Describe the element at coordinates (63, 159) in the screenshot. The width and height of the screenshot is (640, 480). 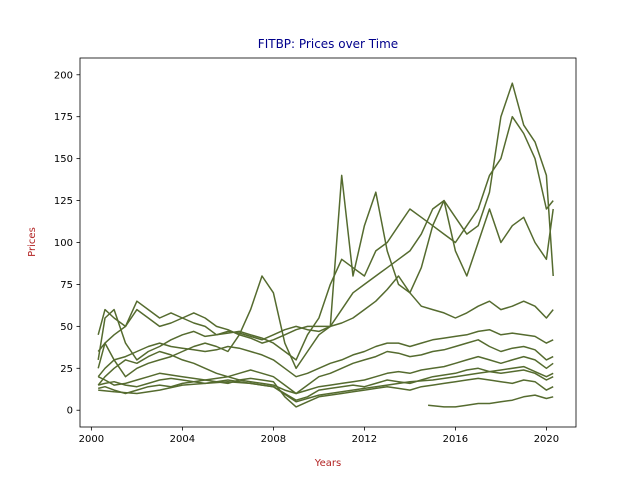
I see `y-tick-label: 150` at that location.